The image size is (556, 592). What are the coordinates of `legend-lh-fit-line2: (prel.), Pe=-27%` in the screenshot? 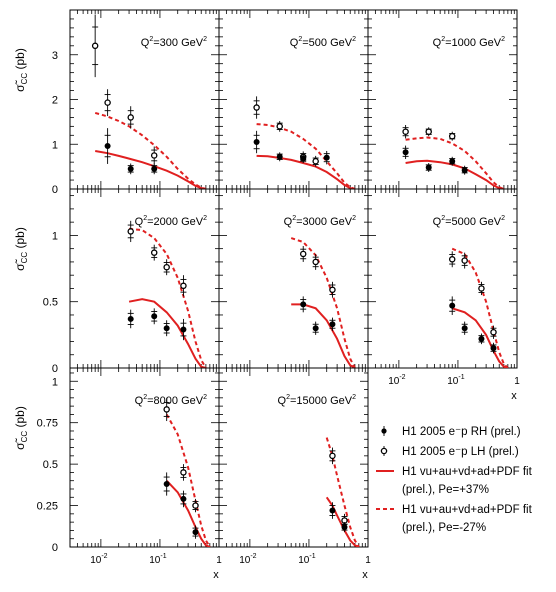 It's located at (444, 528).